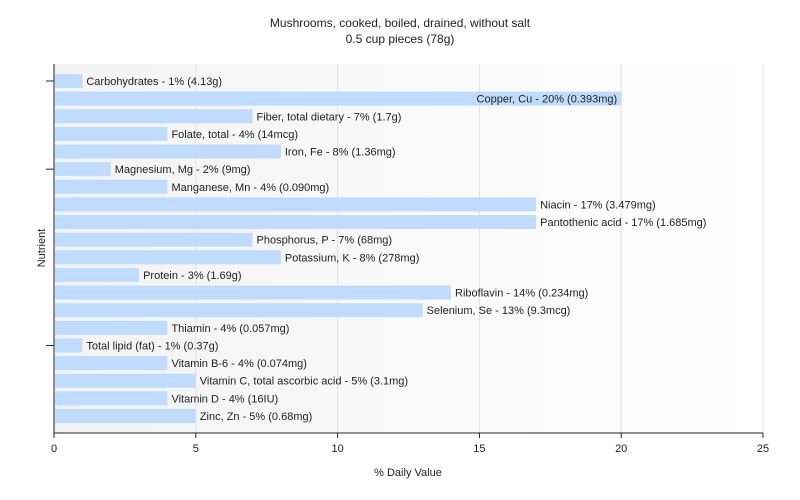  Describe the element at coordinates (196, 449) in the screenshot. I see `x-tick-label: 5` at that location.